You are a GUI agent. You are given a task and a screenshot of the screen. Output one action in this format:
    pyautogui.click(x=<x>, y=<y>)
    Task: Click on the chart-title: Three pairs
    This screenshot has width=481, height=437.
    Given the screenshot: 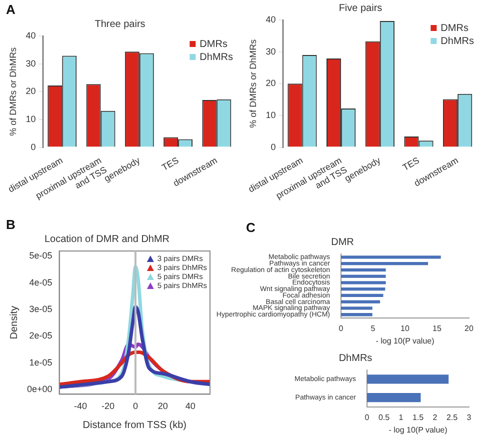 What is the action you would take?
    pyautogui.click(x=120, y=24)
    